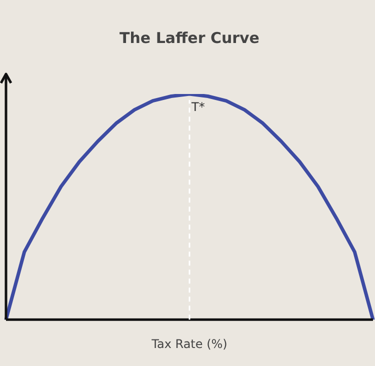 The image size is (375, 366). Describe the element at coordinates (190, 37) in the screenshot. I see `chart-title: The Laffer Curve` at that location.